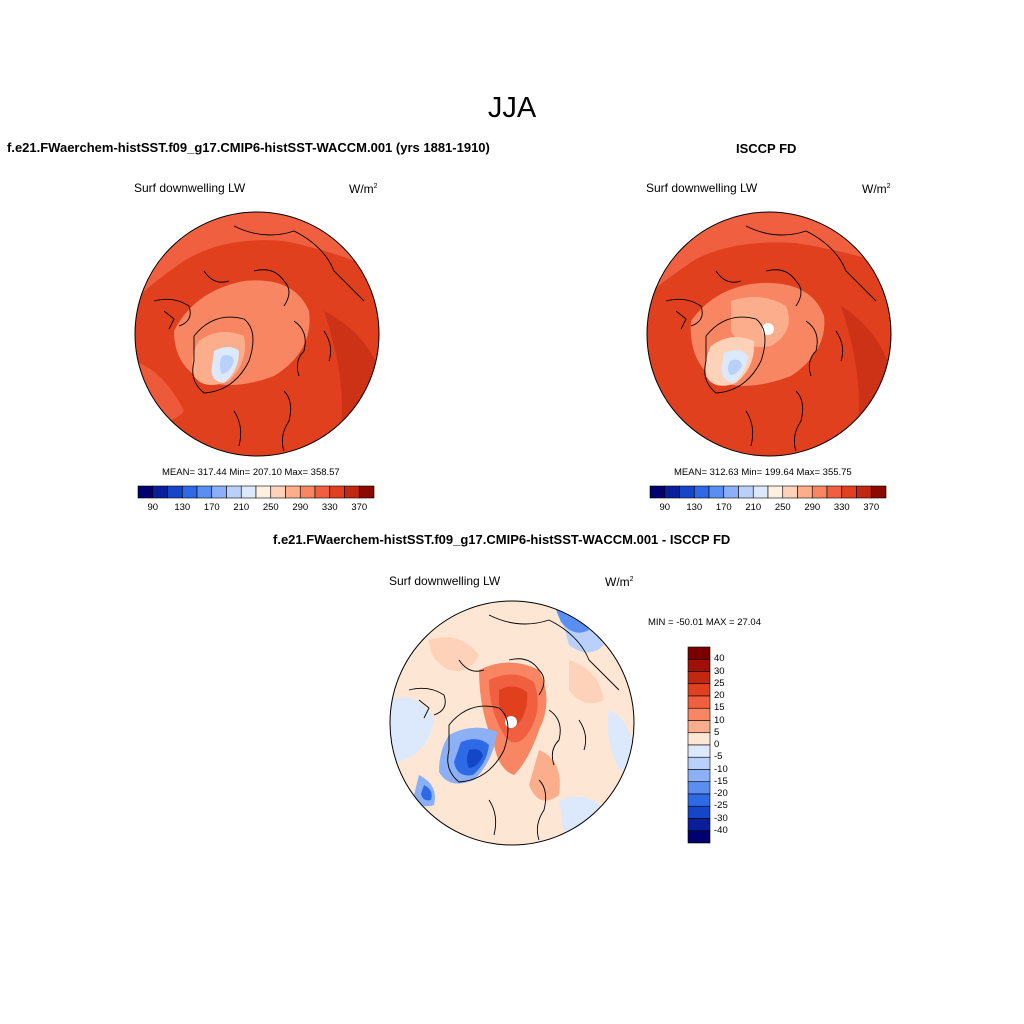 The image size is (1024, 1024). What do you see at coordinates (763, 472) in the screenshot?
I see `obs-stats: MEAN= 312.63 Min= 199.64 Max= 355.75` at bounding box center [763, 472].